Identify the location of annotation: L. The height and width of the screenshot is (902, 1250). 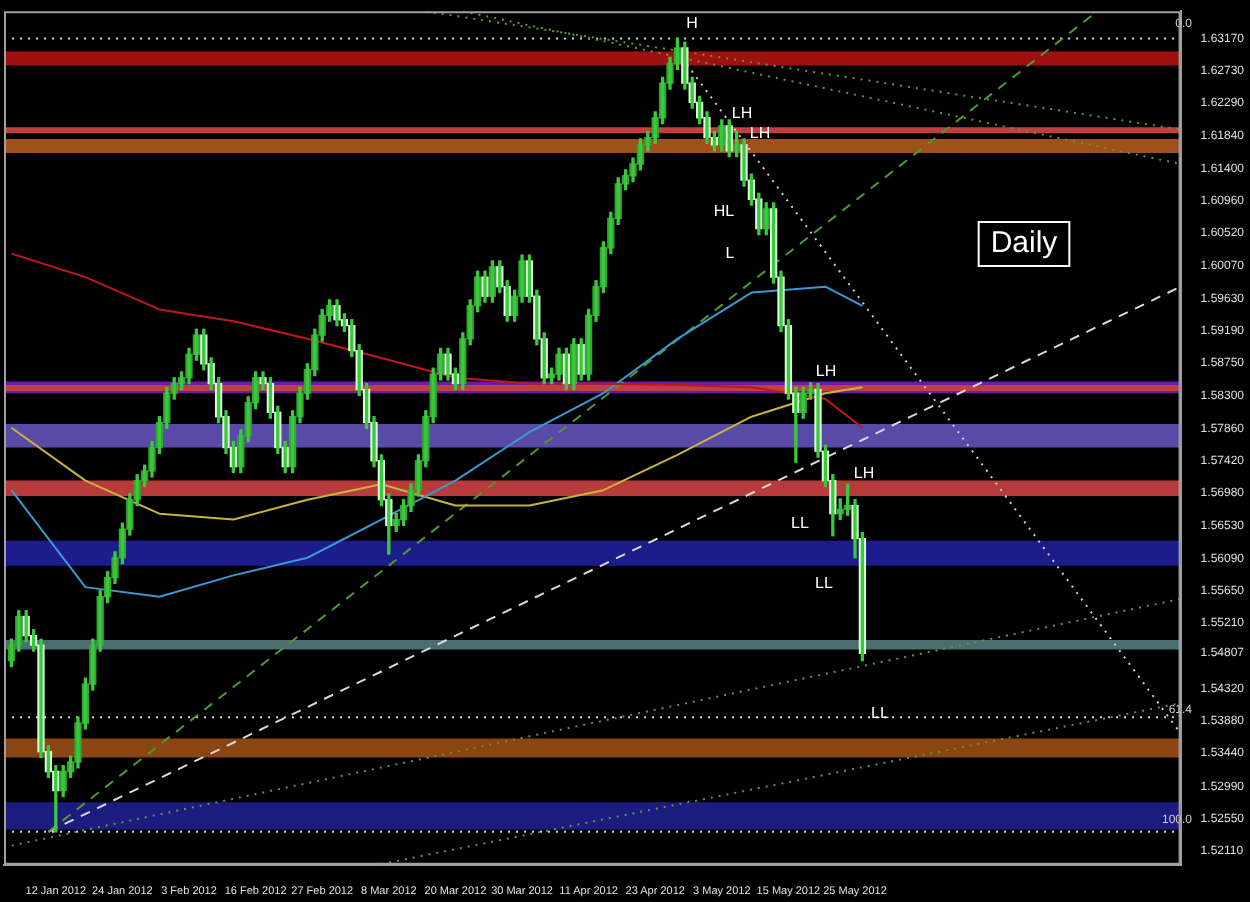
(730, 253).